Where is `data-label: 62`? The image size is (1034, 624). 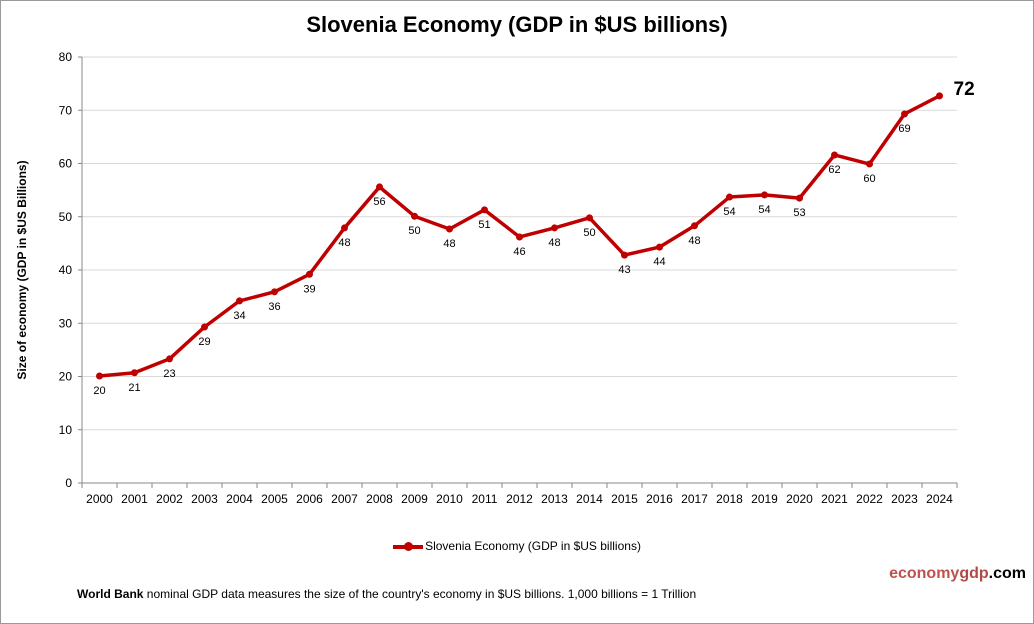 data-label: 62 is located at coordinates (834, 170).